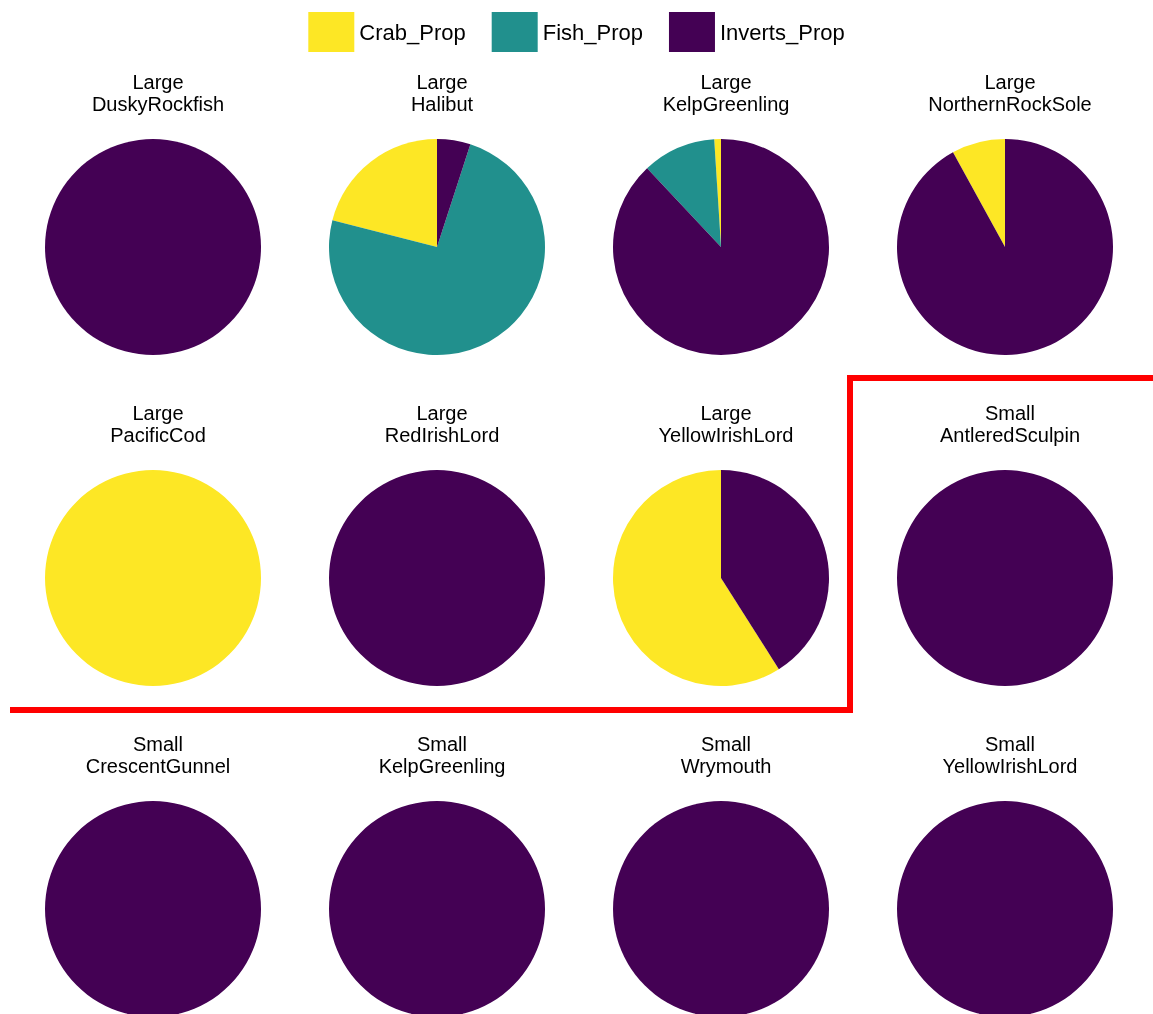  Describe the element at coordinates (592, 32) in the screenshot. I see `legend-label: Fish_Prop` at that location.